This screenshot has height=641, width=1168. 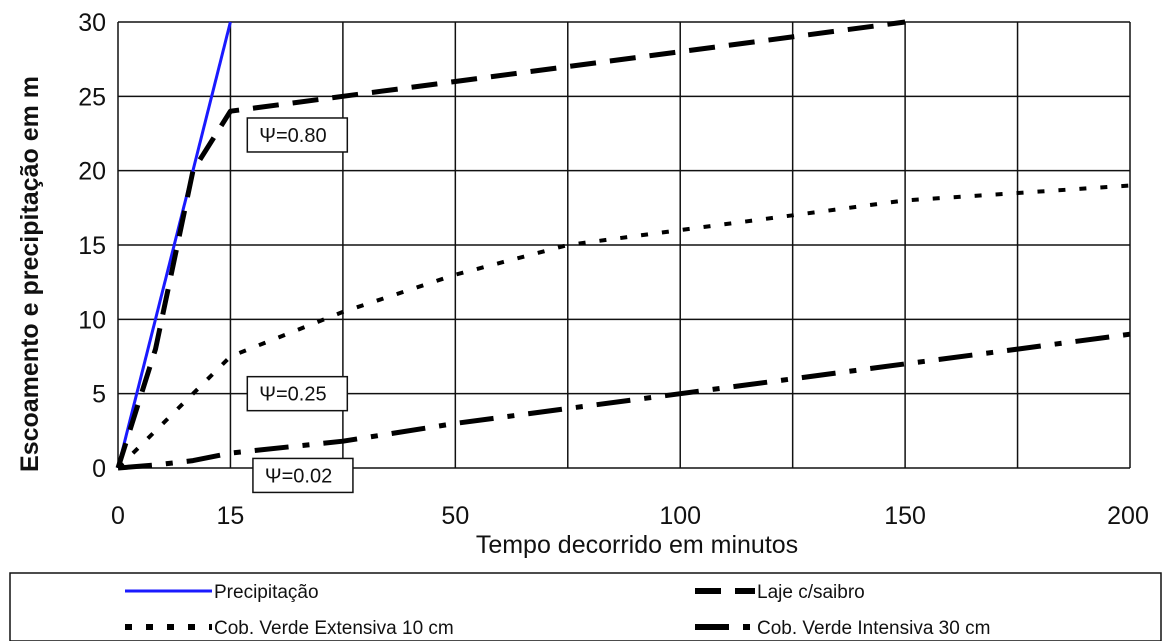 What do you see at coordinates (630, 516) in the screenshot?
I see `x-tick-labels: 0 15 50 100 150 200` at bounding box center [630, 516].